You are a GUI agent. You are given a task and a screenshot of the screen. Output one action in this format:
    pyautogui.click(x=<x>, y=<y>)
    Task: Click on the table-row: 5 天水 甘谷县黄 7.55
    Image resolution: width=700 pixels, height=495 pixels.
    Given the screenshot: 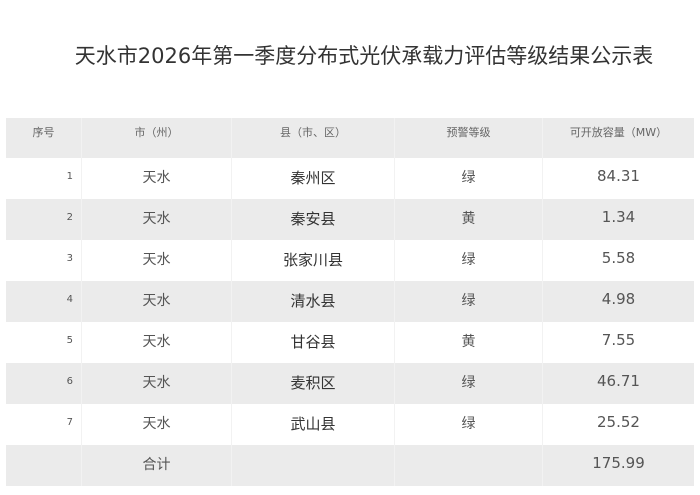 What is the action you would take?
    pyautogui.click(x=350, y=342)
    